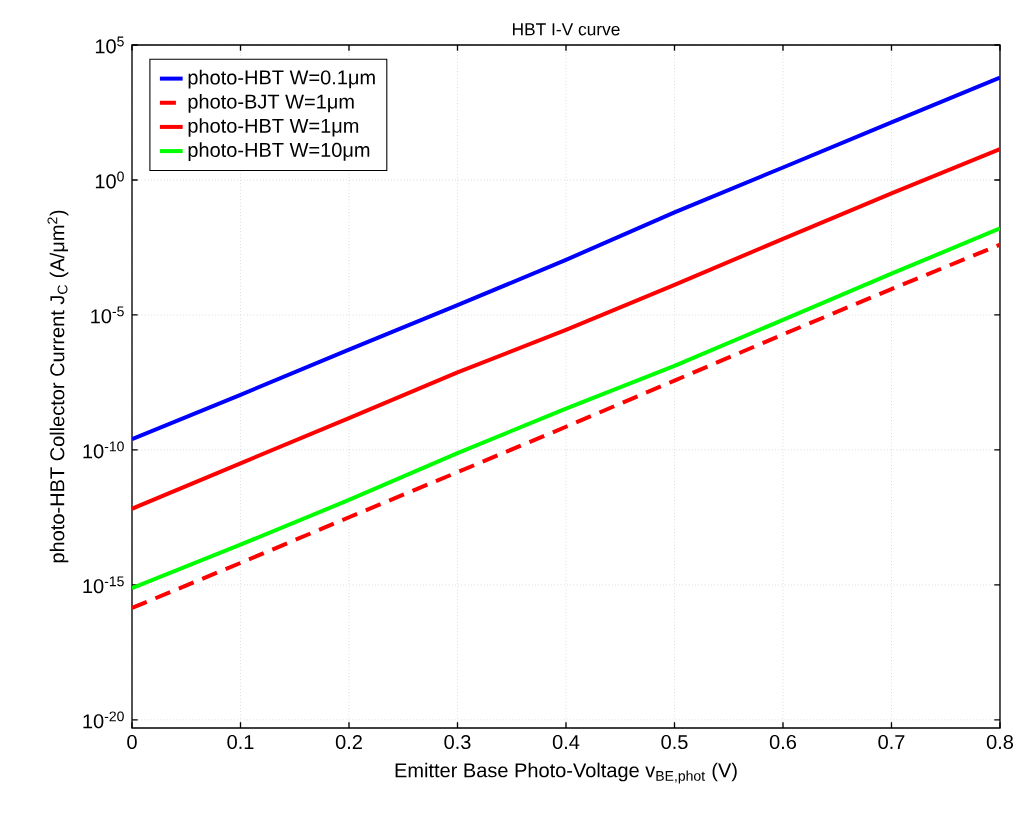 This screenshot has height=813, width=1021. What do you see at coordinates (348, 742) in the screenshot?
I see `x-tick-label: 0.2` at bounding box center [348, 742].